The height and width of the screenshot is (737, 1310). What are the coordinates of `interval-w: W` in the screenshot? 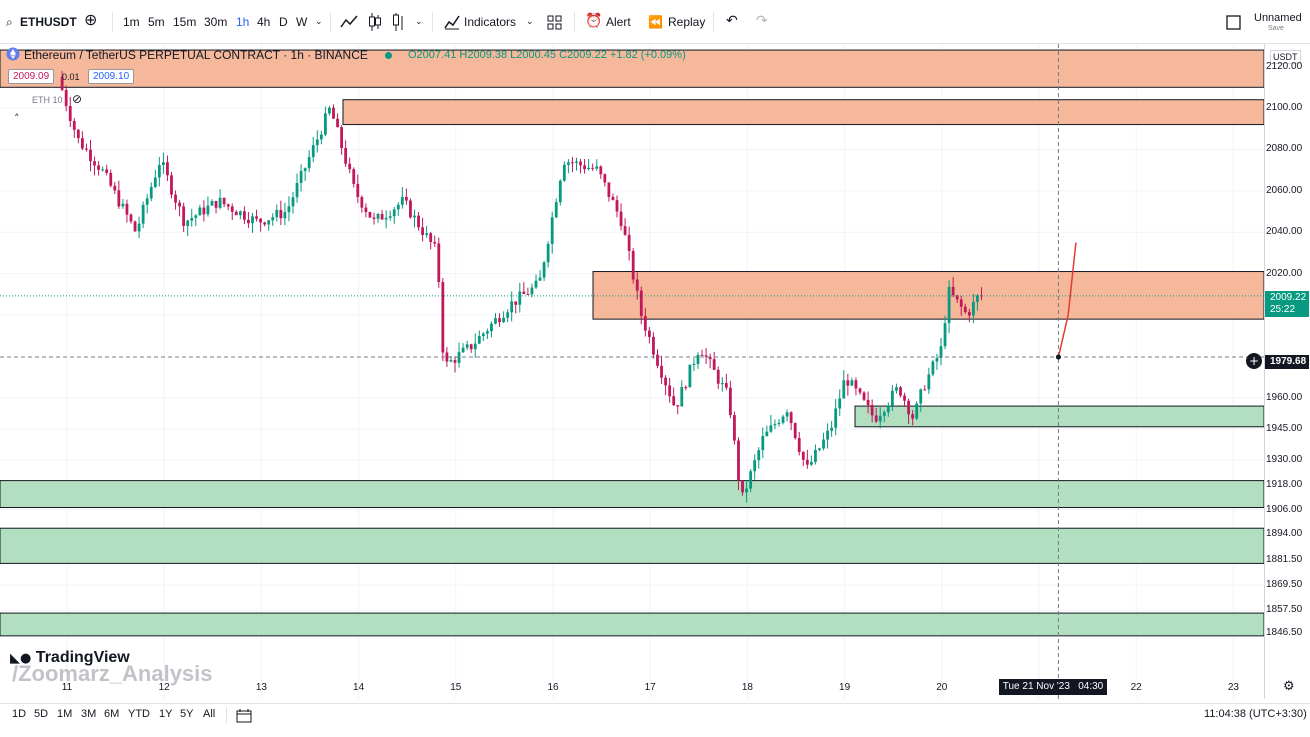 It's located at (302, 22).